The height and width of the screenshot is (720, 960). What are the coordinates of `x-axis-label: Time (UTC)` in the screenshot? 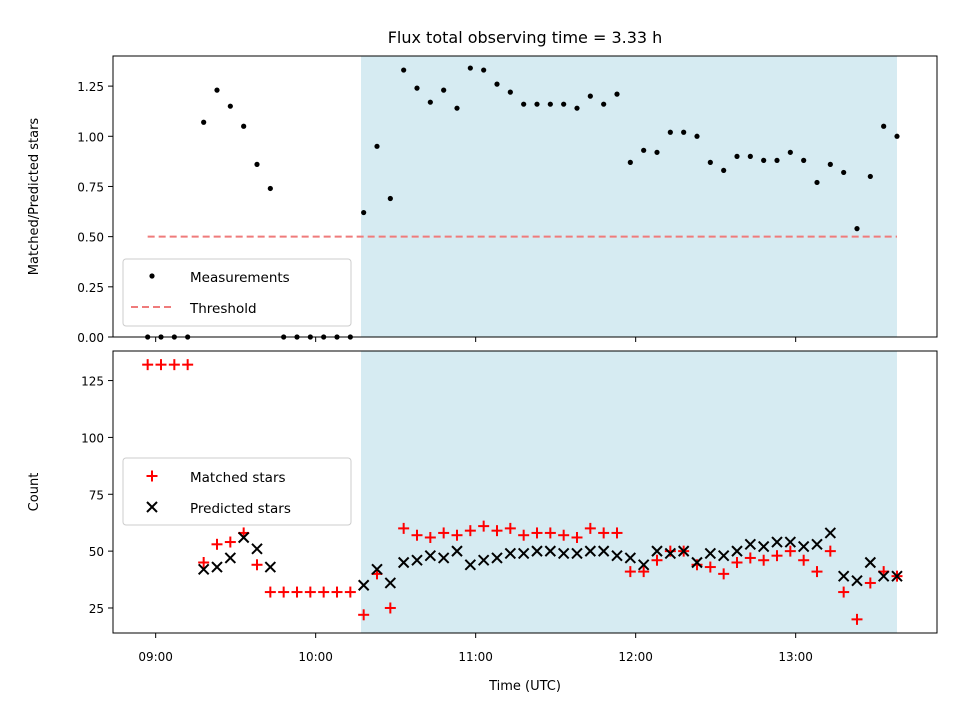 It's located at (524, 686).